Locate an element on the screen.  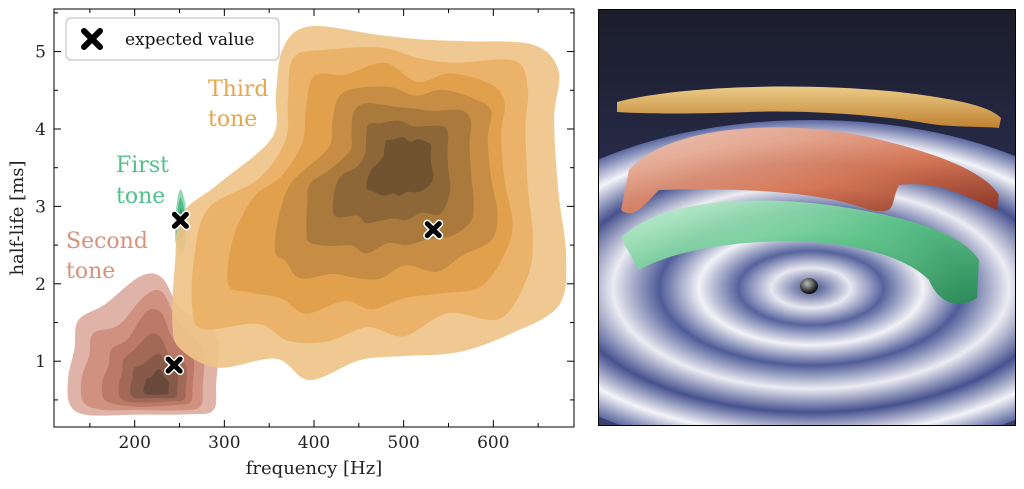
y-tick-label: 1 is located at coordinates (40, 362).